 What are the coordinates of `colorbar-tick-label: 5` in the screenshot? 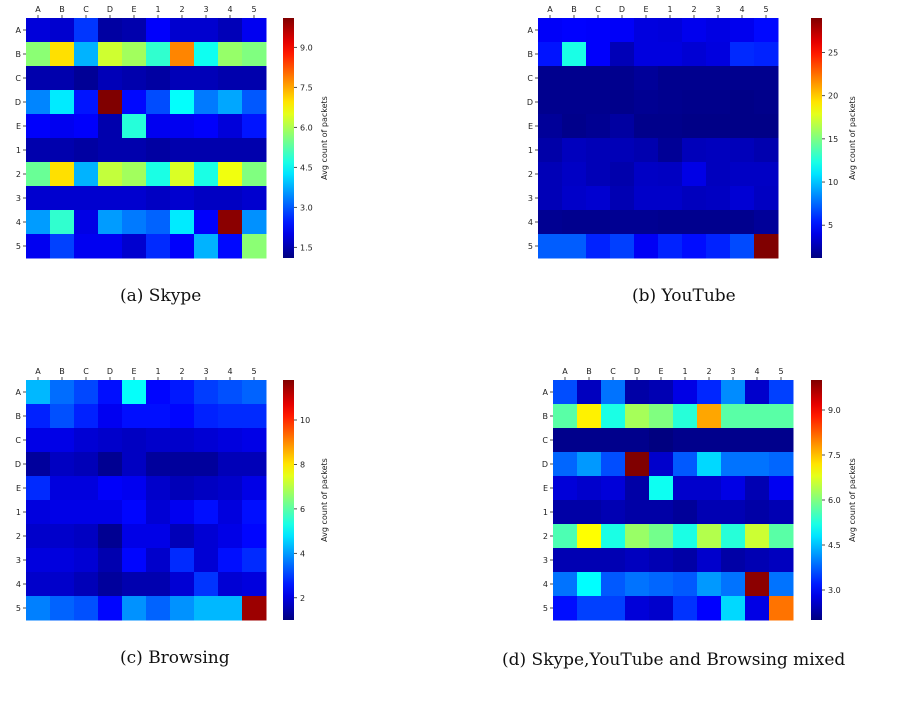 It's located at (830, 225).